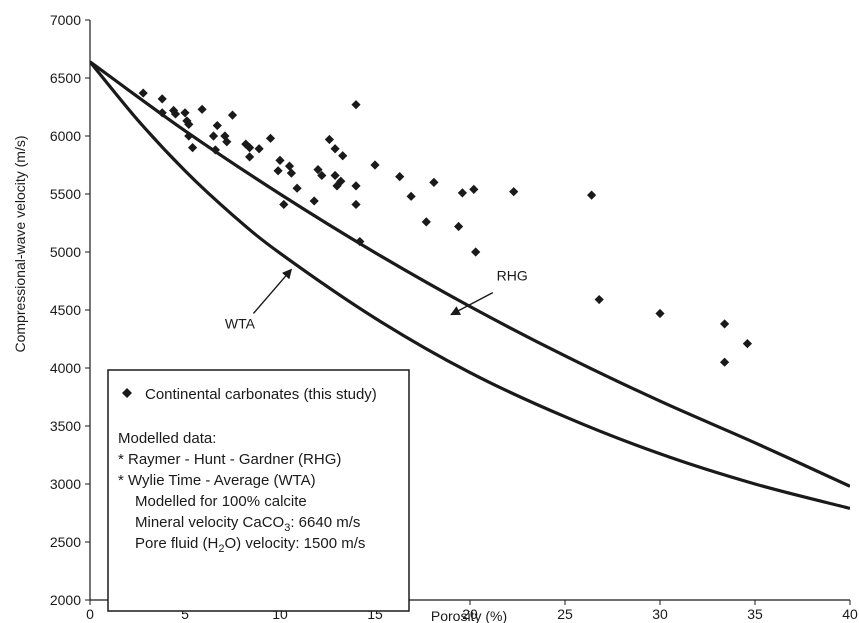 This screenshot has height=623, width=859. What do you see at coordinates (185, 614) in the screenshot?
I see `x-tick-label: 5` at bounding box center [185, 614].